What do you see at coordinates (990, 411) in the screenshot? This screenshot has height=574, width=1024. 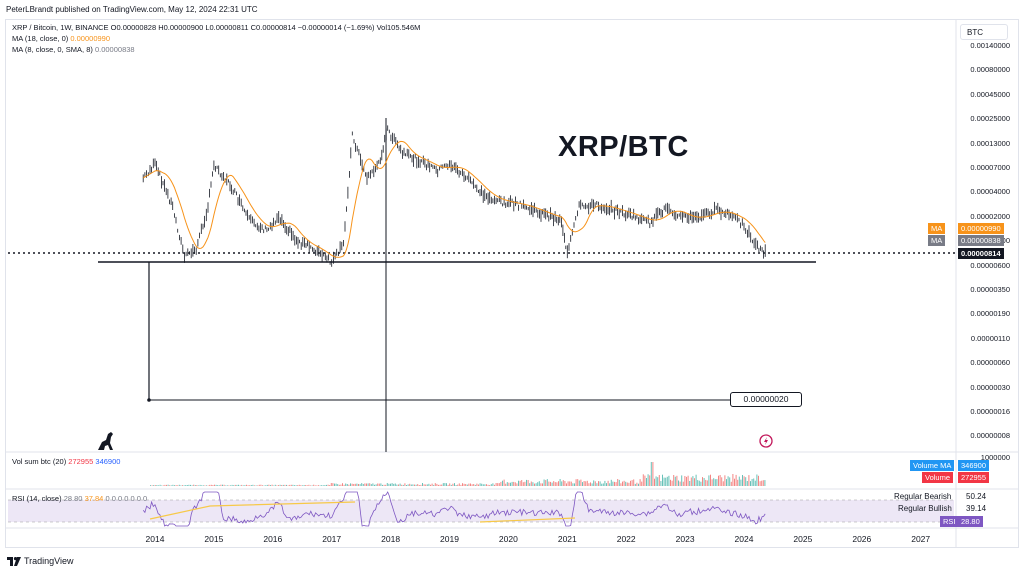 I see `price-scale-label: 0.00000016` at bounding box center [990, 411].